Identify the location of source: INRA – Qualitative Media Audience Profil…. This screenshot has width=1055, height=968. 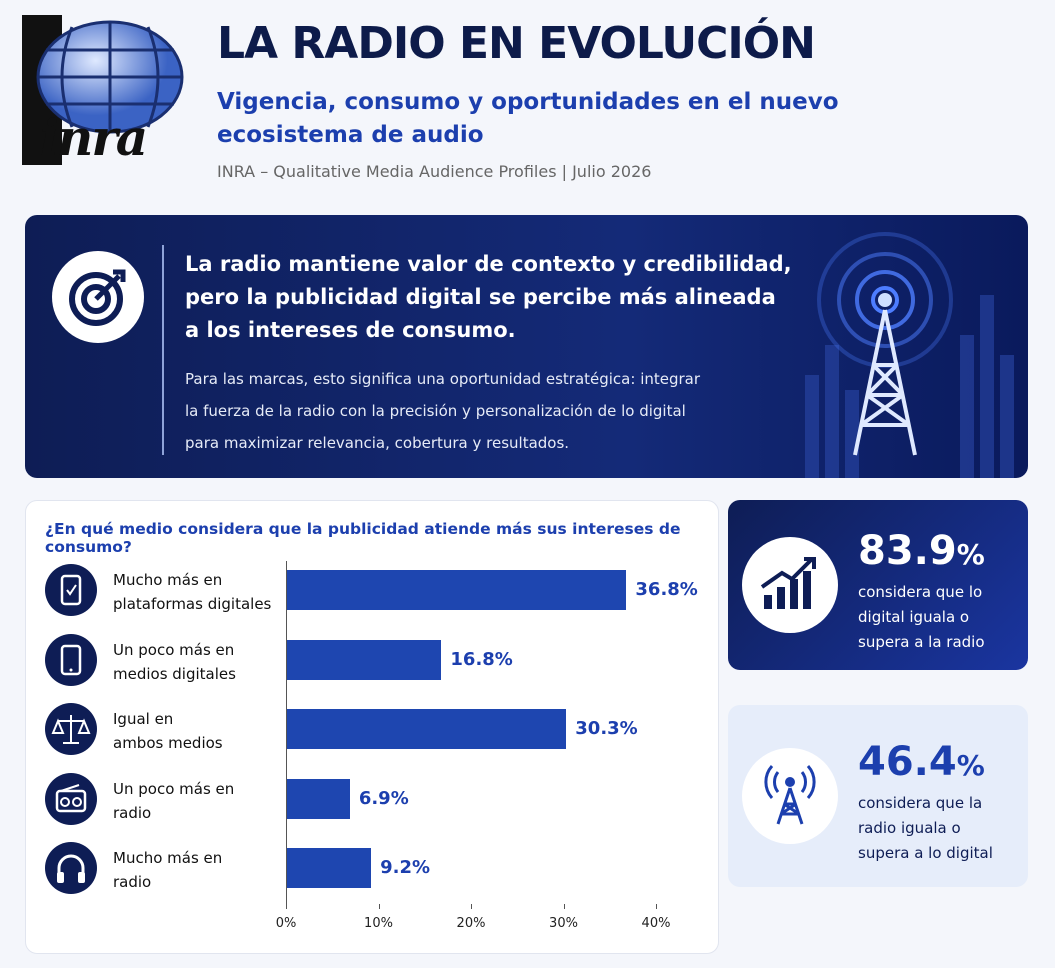
(434, 171).